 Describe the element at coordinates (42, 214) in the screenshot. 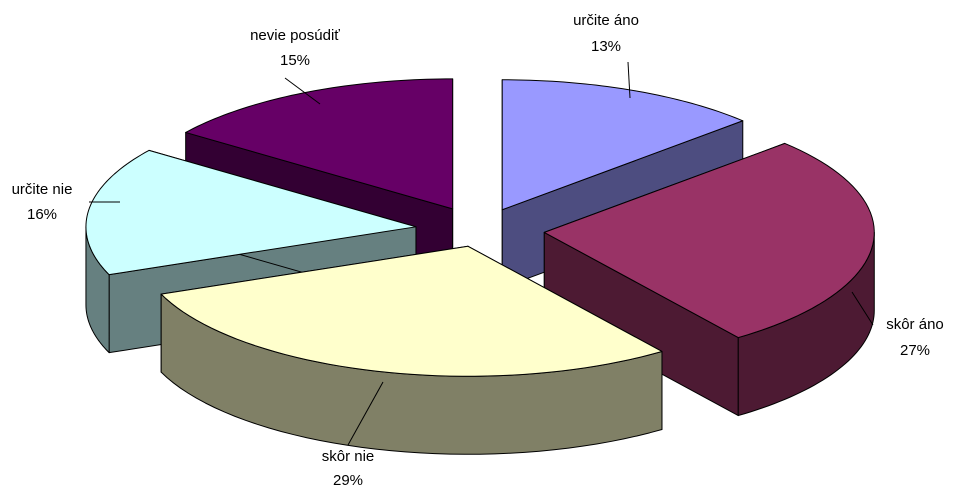

I see `slice-percent: 16%` at that location.